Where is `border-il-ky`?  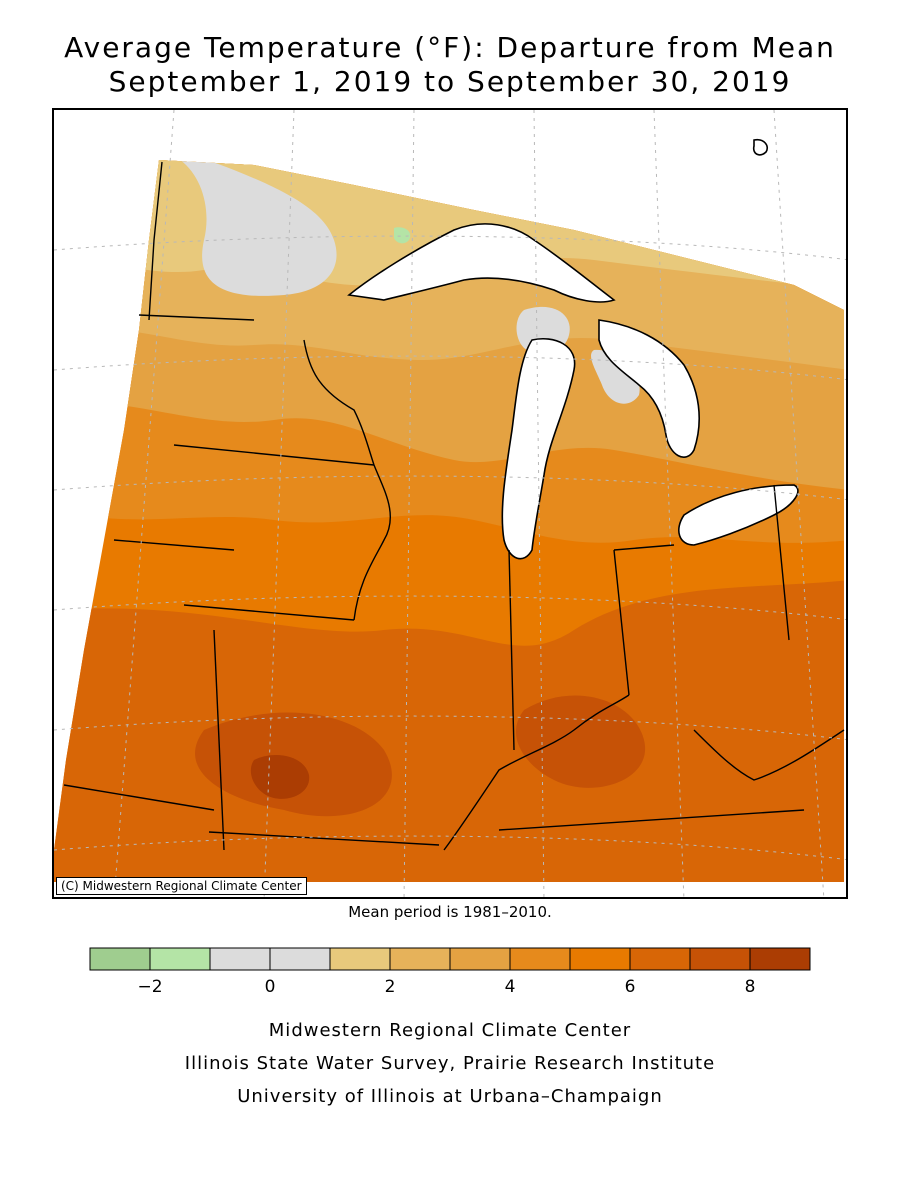 border-il-ky is located at coordinates (536, 772).